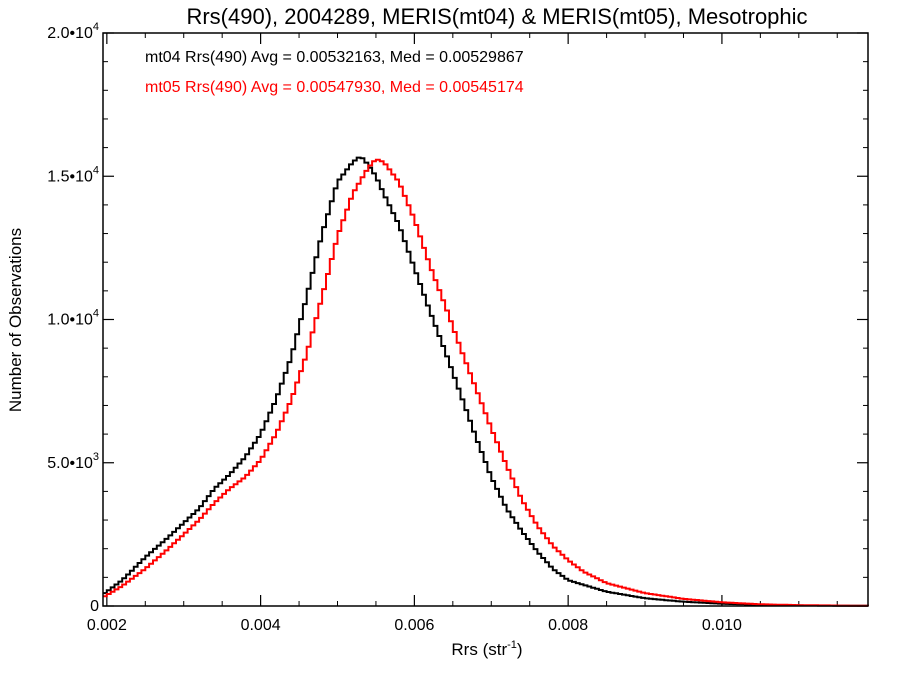 The width and height of the screenshot is (900, 675). What do you see at coordinates (520, 649) in the screenshot?
I see `x-axis-label-close: )` at bounding box center [520, 649].